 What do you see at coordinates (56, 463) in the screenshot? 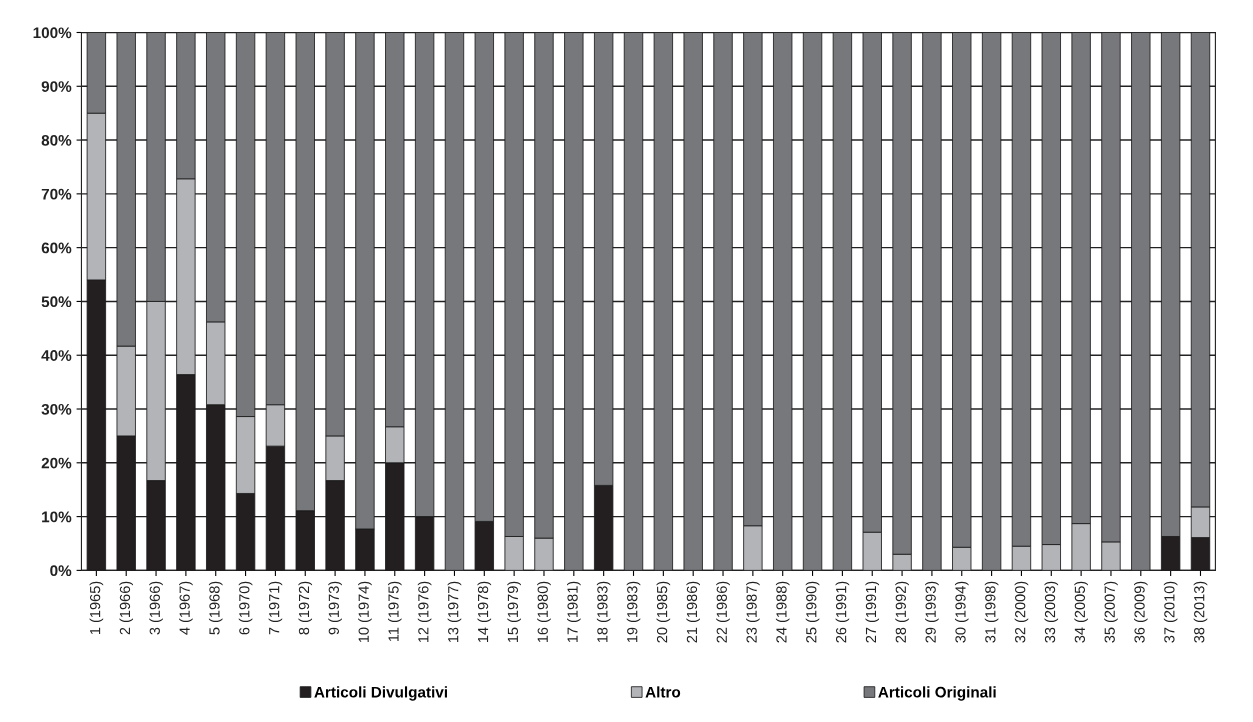
I see `y-tick-label: 20%` at bounding box center [56, 463].